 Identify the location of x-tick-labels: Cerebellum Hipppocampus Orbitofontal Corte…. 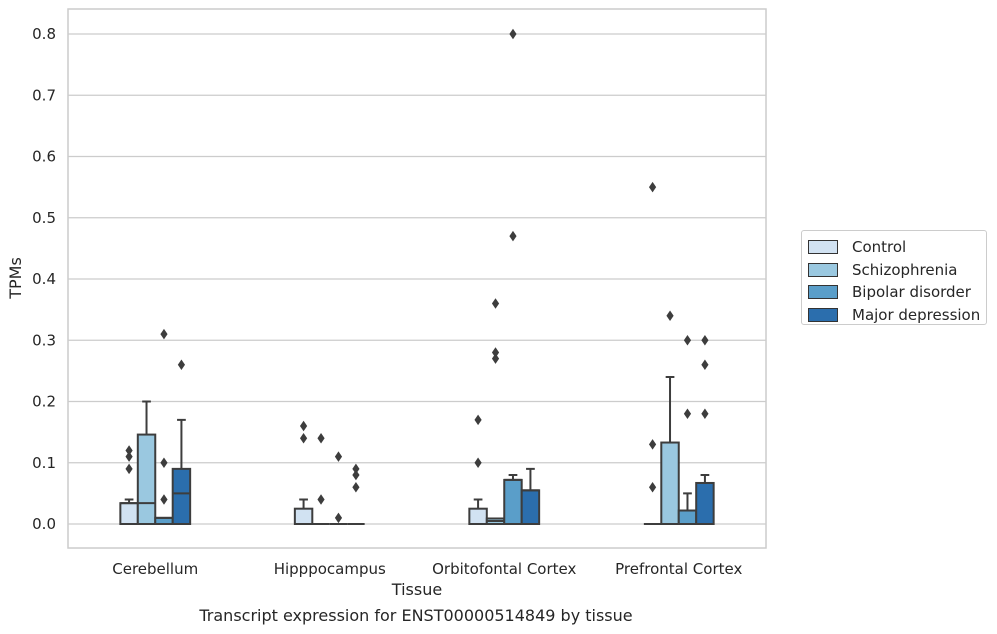
(427, 569).